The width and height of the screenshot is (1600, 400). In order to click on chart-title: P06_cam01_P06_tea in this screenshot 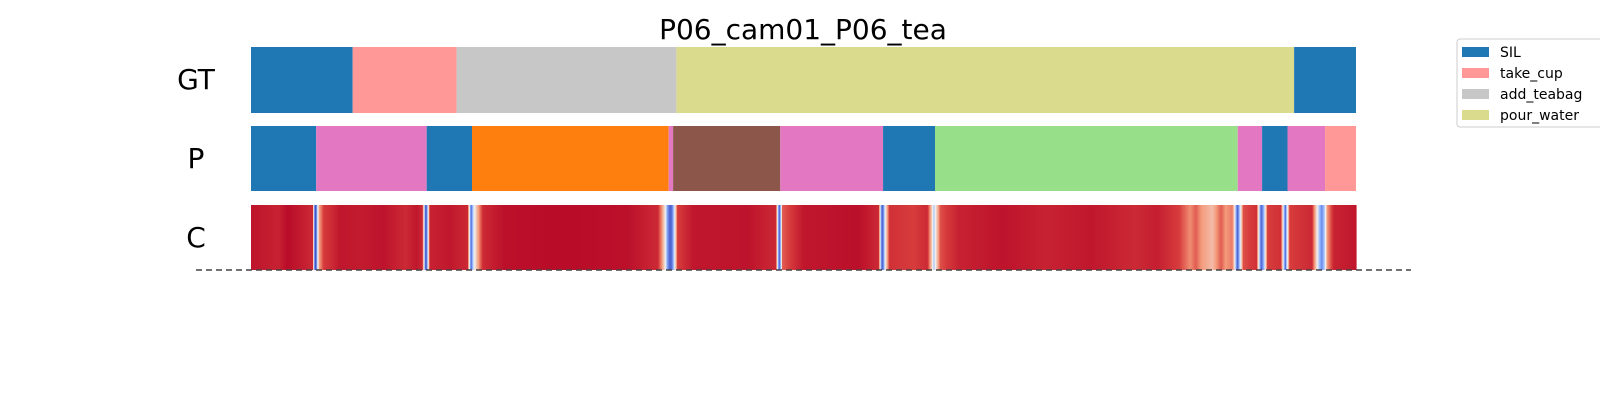, I will do `click(803, 29)`.